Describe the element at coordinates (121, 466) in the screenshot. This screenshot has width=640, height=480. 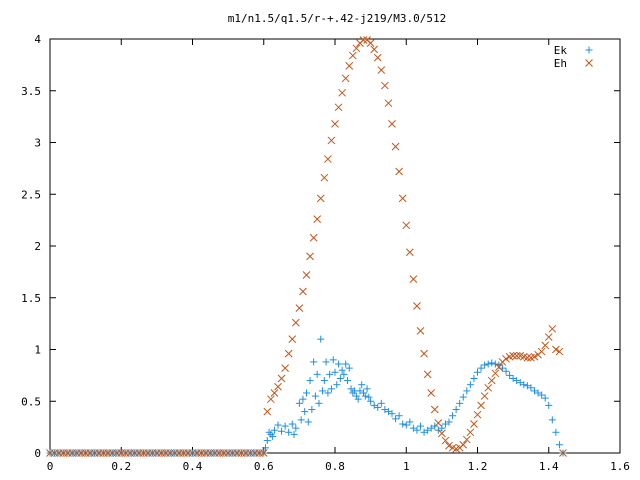
I see `x-tick-label: 0.2` at that location.